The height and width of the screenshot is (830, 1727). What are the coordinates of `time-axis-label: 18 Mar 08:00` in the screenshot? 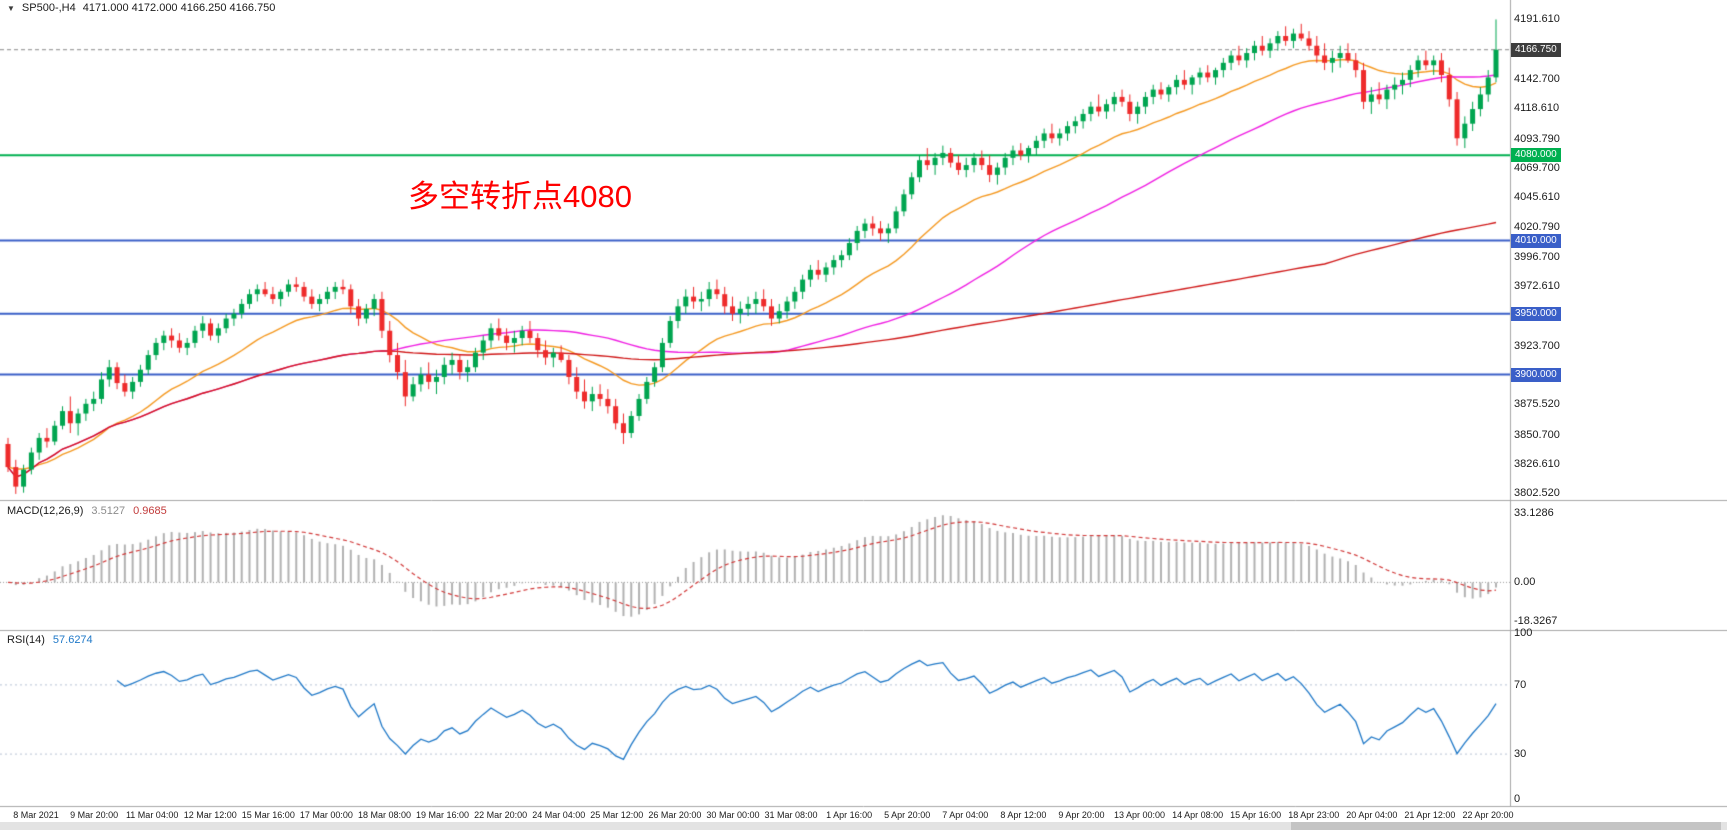 It's located at (384, 815).